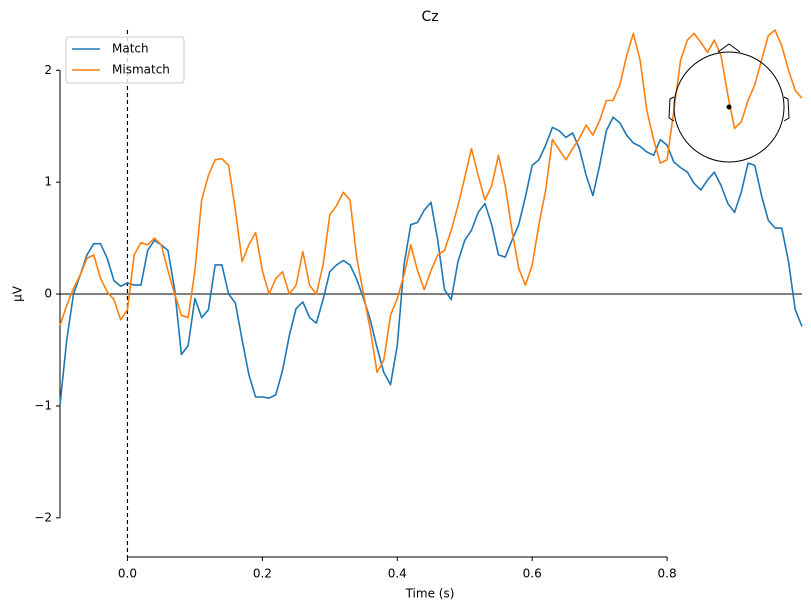  What do you see at coordinates (429, 17) in the screenshot?
I see `chart-title: Cz` at bounding box center [429, 17].